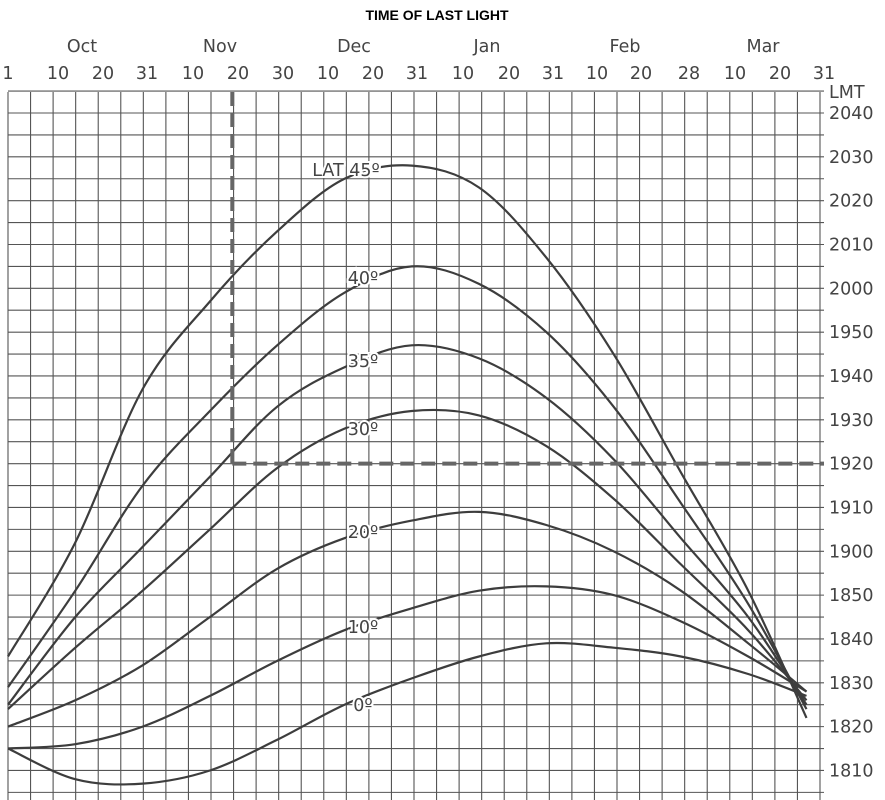 This screenshot has height=800, width=885. Describe the element at coordinates (851, 465) in the screenshot. I see `time-tick-label: 1920` at that location.